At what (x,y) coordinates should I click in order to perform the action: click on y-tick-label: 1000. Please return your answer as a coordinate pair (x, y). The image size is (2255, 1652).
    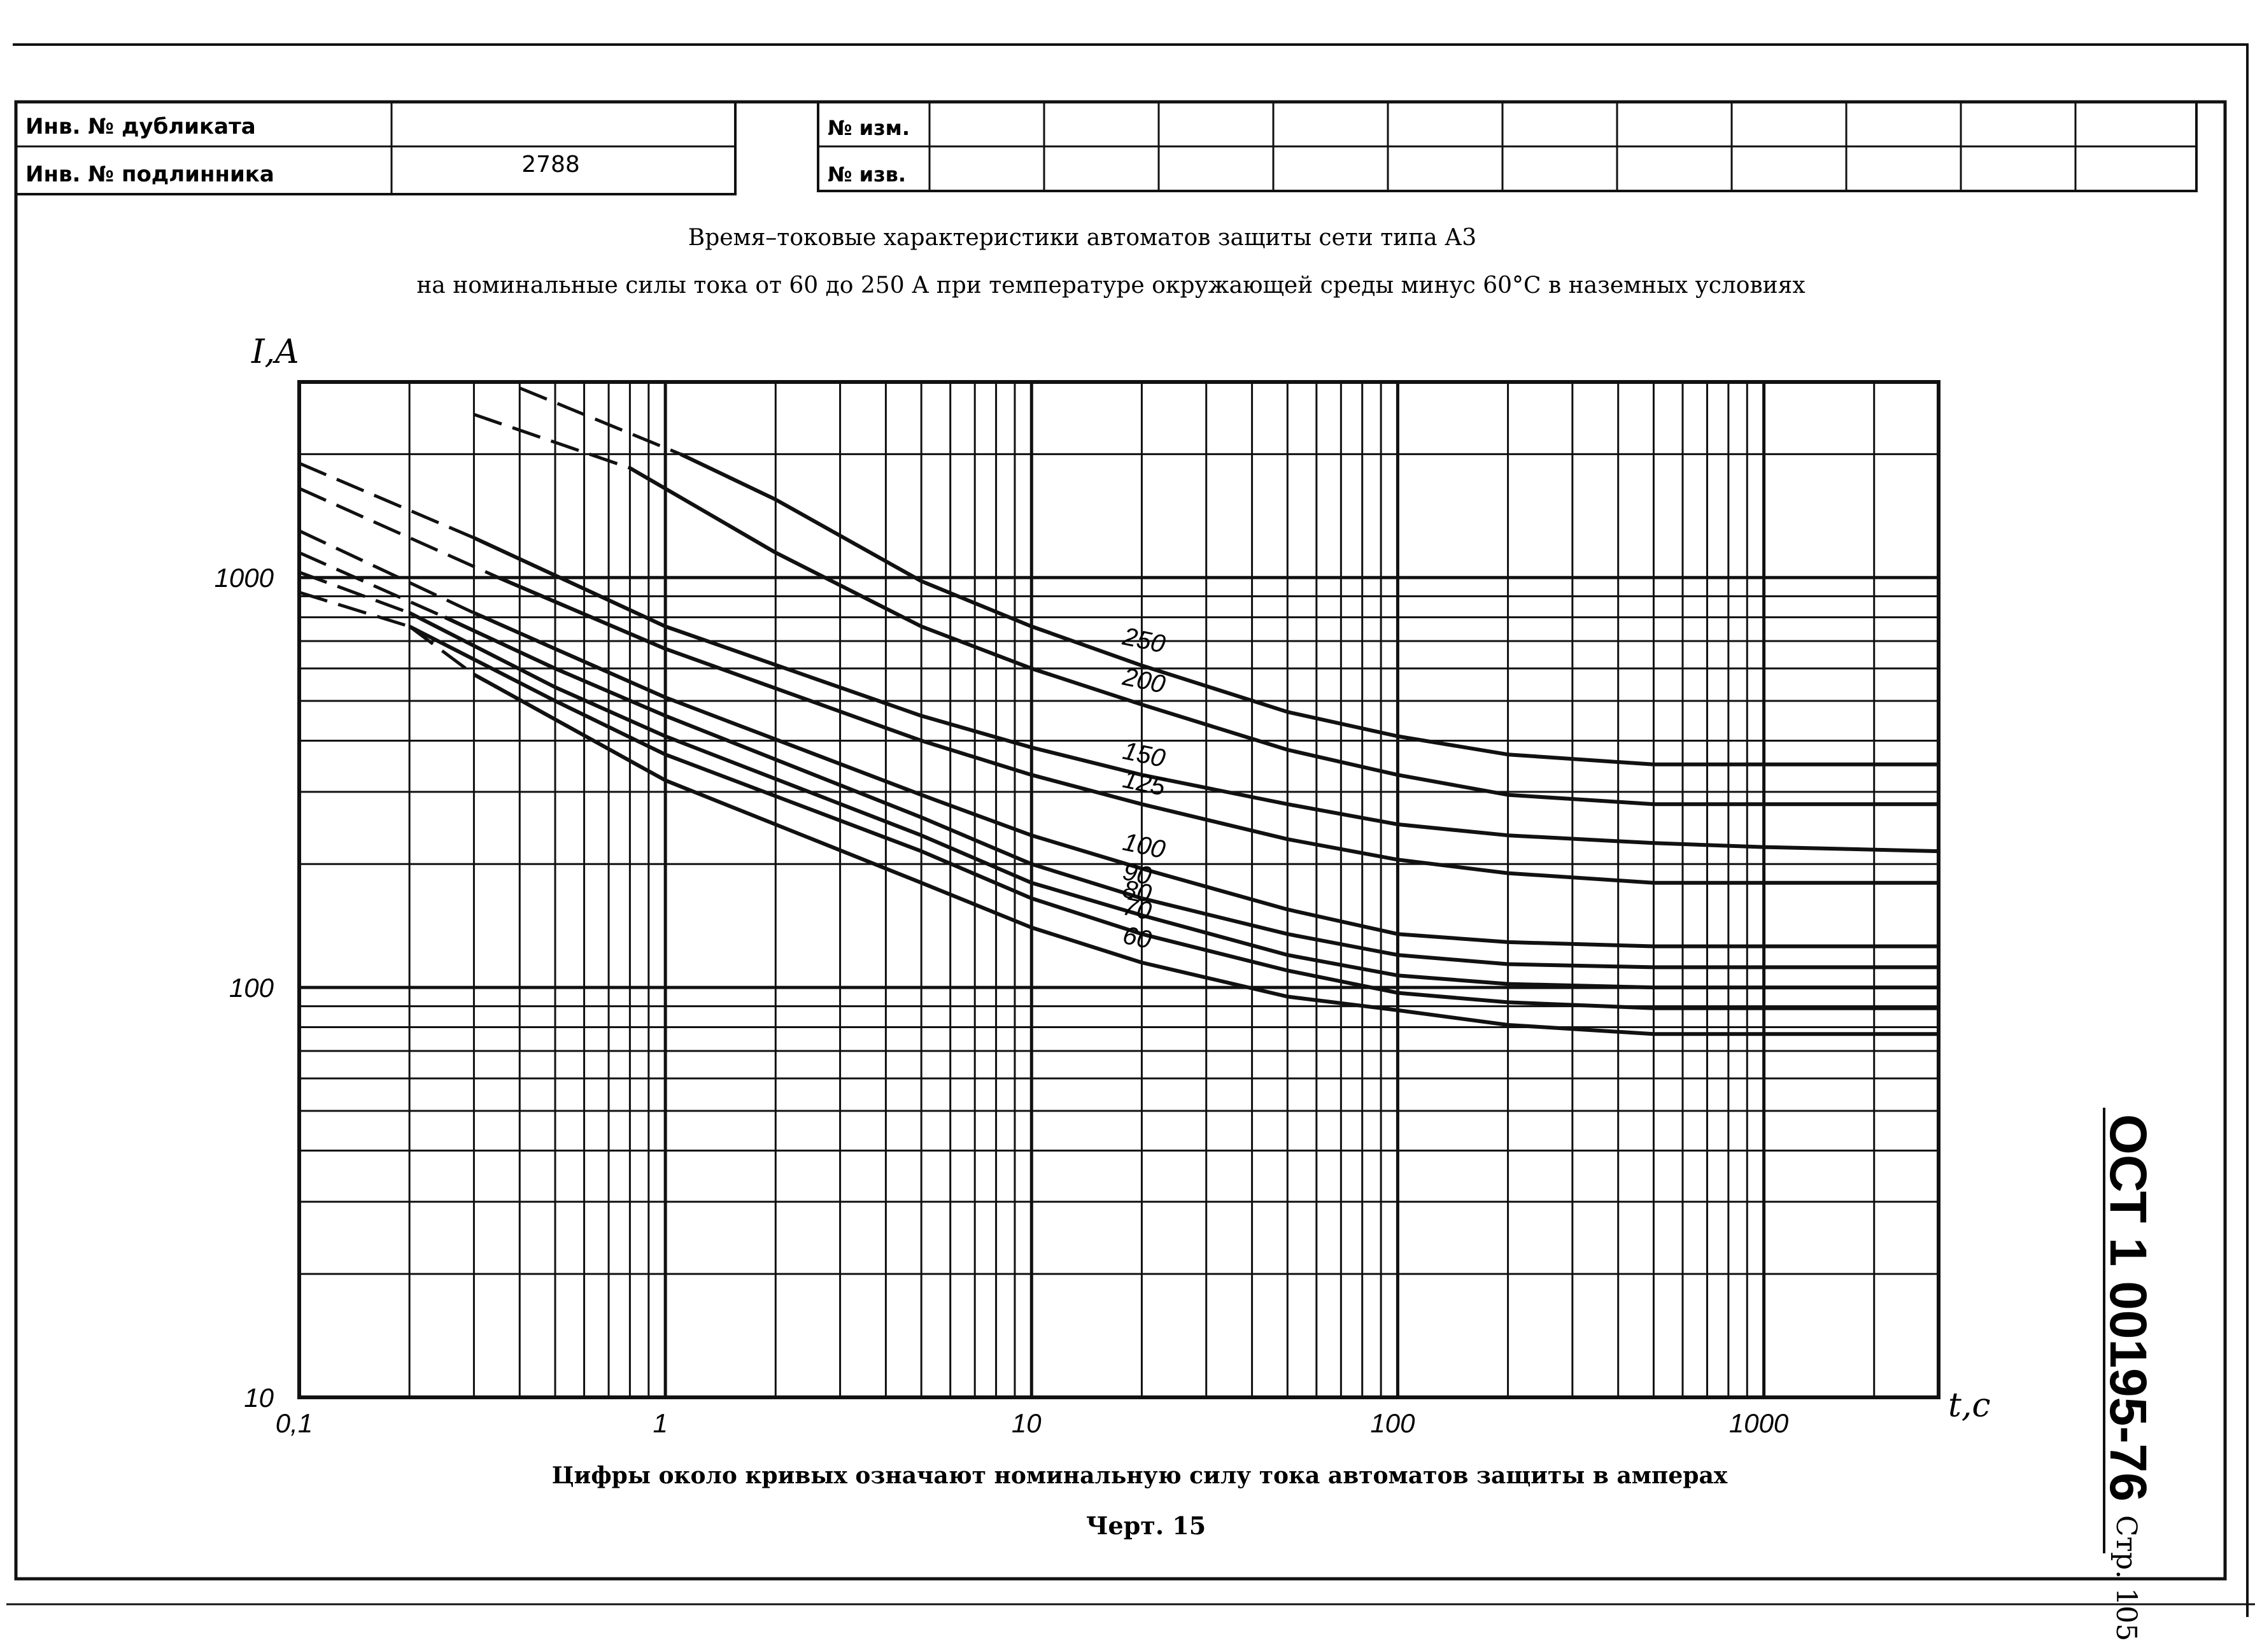
    Looking at the image, I should click on (245, 578).